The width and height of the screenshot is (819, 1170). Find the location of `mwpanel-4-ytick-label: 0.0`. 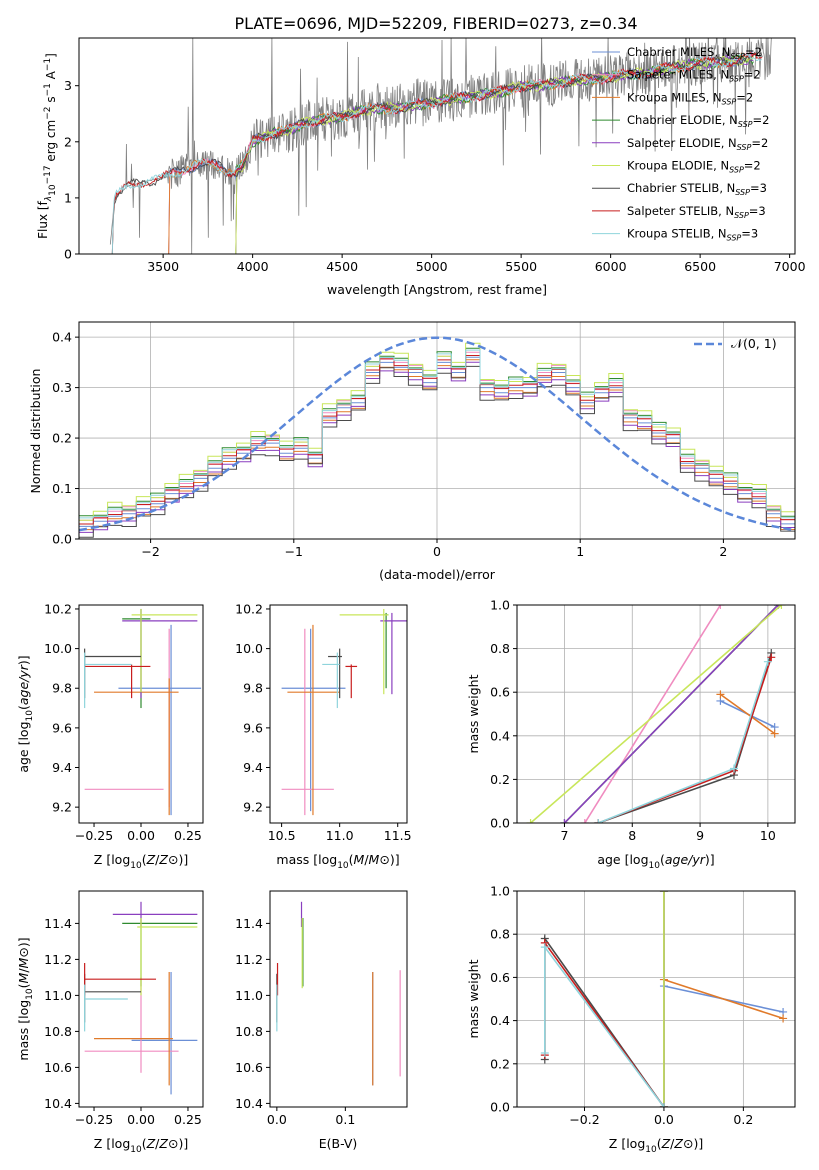

mwpanel-4-ytick-label: 0.0 is located at coordinates (500, 823).